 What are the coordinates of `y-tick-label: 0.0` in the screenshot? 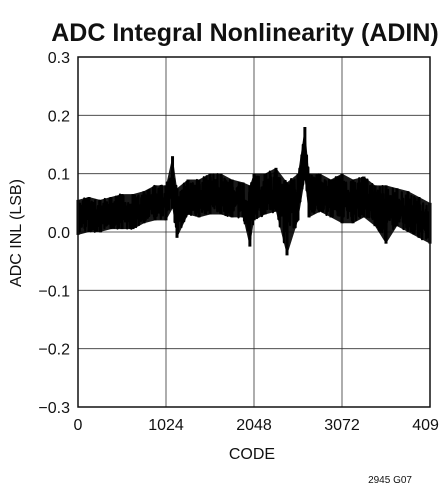 It's located at (59, 233).